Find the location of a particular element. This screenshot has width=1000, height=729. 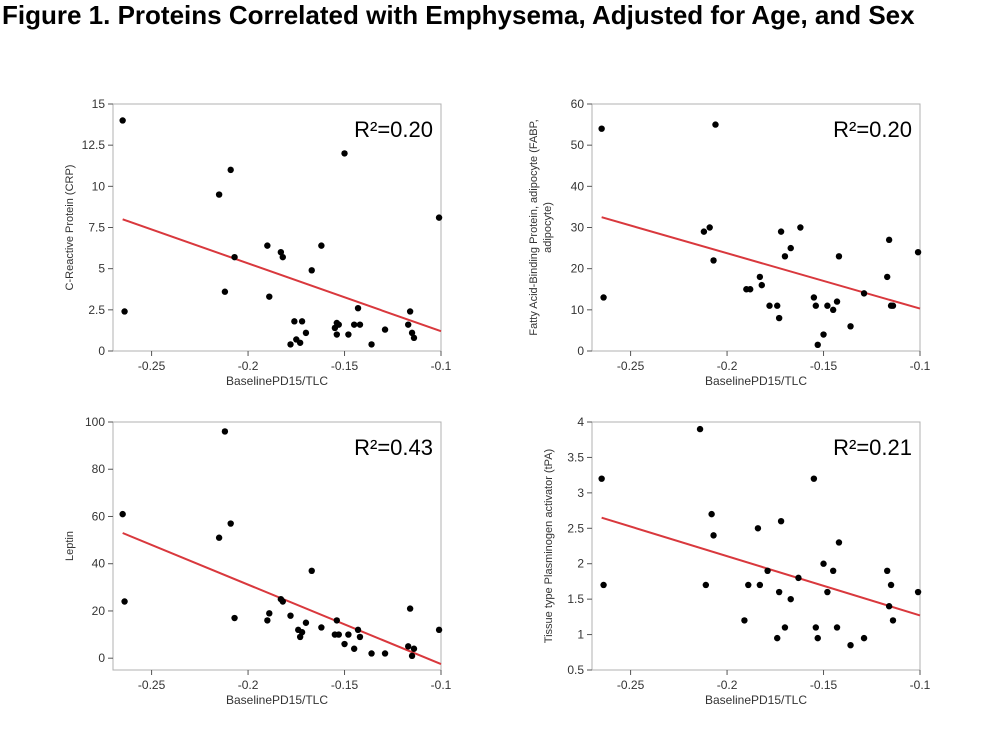

y-tick-label: 40 is located at coordinates (99, 564).